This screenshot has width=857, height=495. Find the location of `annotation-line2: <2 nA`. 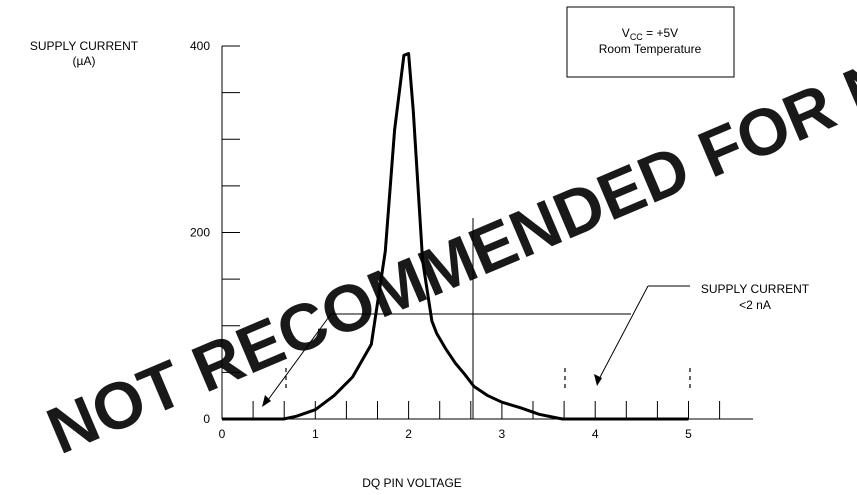

annotation-line2: <2 nA is located at coordinates (755, 305).